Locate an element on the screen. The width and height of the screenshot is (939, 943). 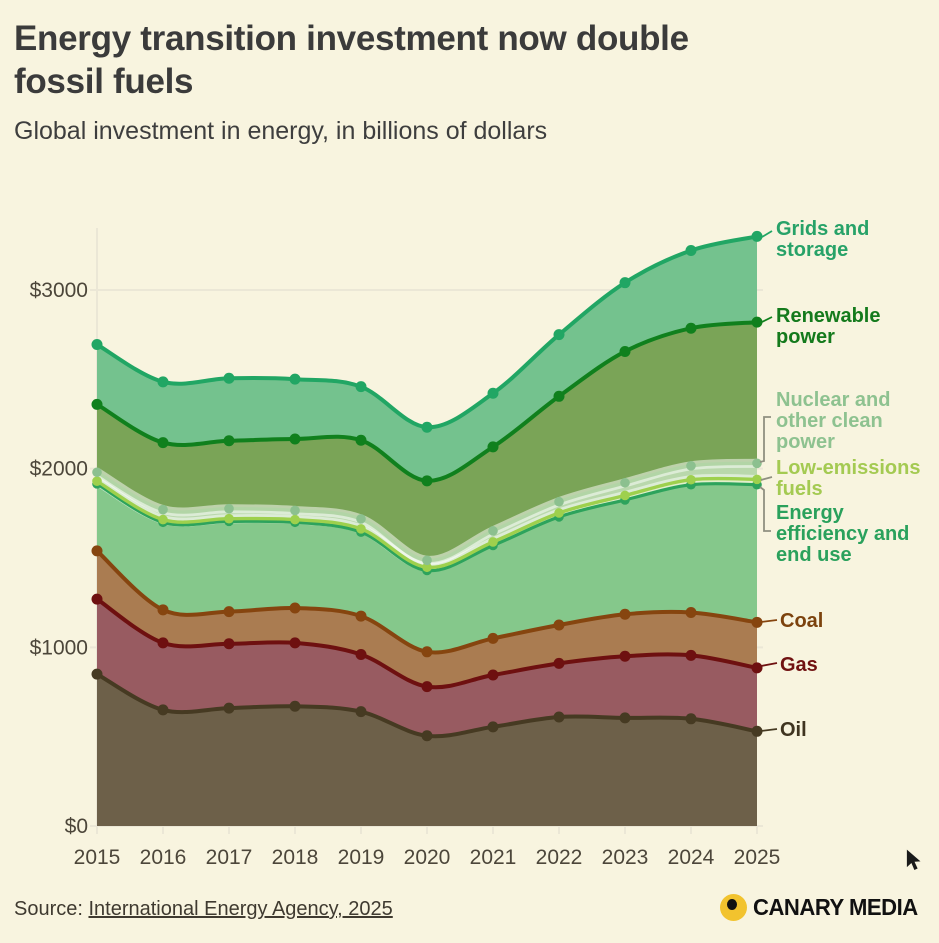
x-tick-label: 2025 is located at coordinates (757, 857).